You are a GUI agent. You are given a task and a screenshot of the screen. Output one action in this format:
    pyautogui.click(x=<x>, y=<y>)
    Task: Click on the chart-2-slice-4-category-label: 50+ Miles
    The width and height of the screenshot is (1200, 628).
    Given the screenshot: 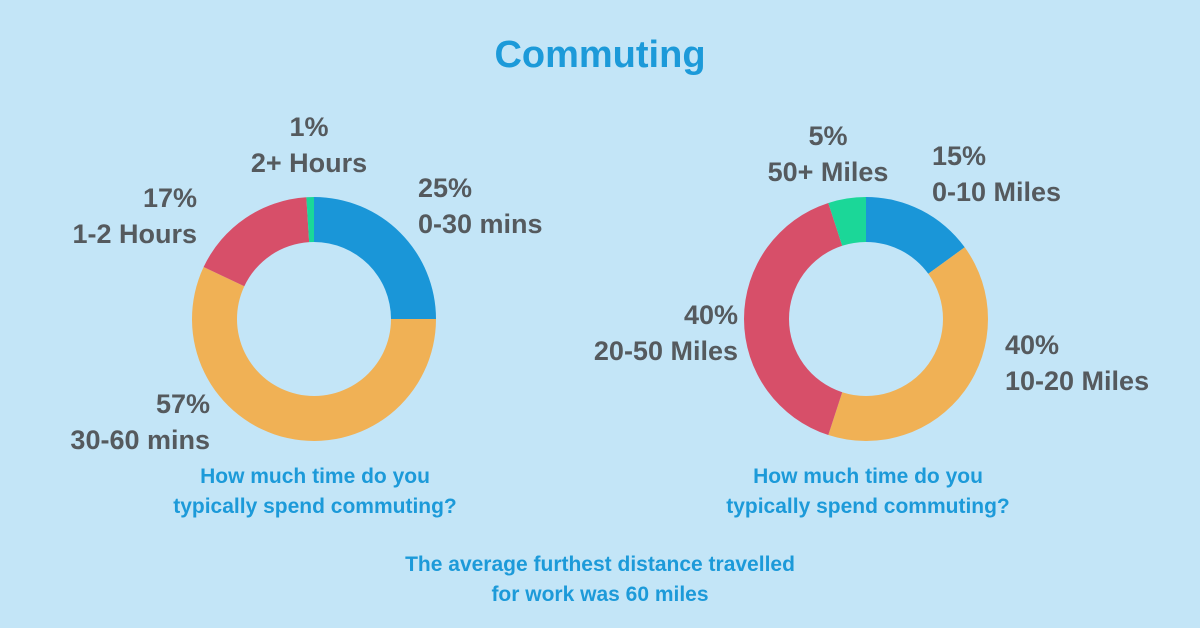 What is the action you would take?
    pyautogui.click(x=828, y=172)
    